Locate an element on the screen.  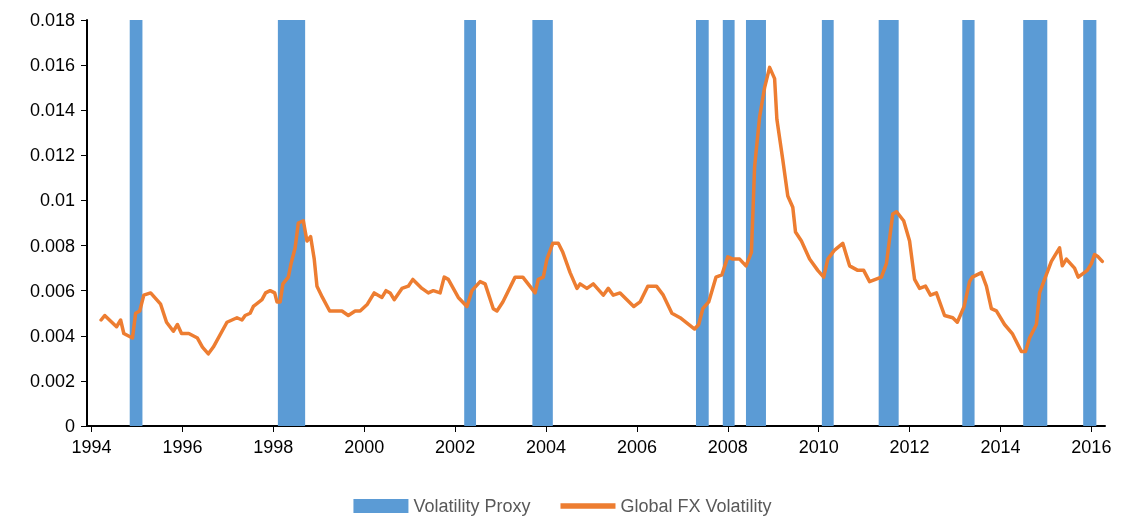
x-tick-label: 2014 is located at coordinates (1000, 447).